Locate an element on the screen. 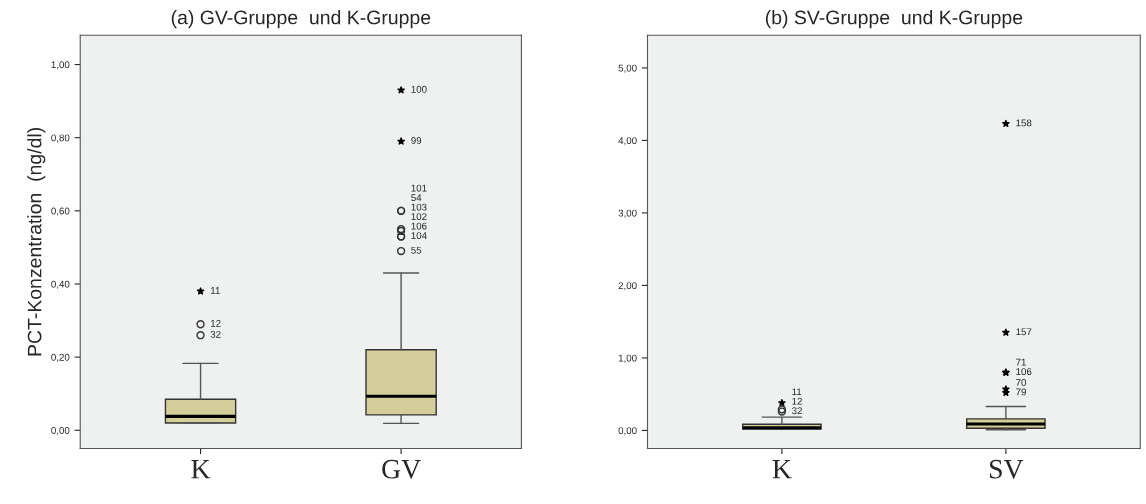 The image size is (1146, 504). y-tick-label: 3,00 is located at coordinates (627, 213).